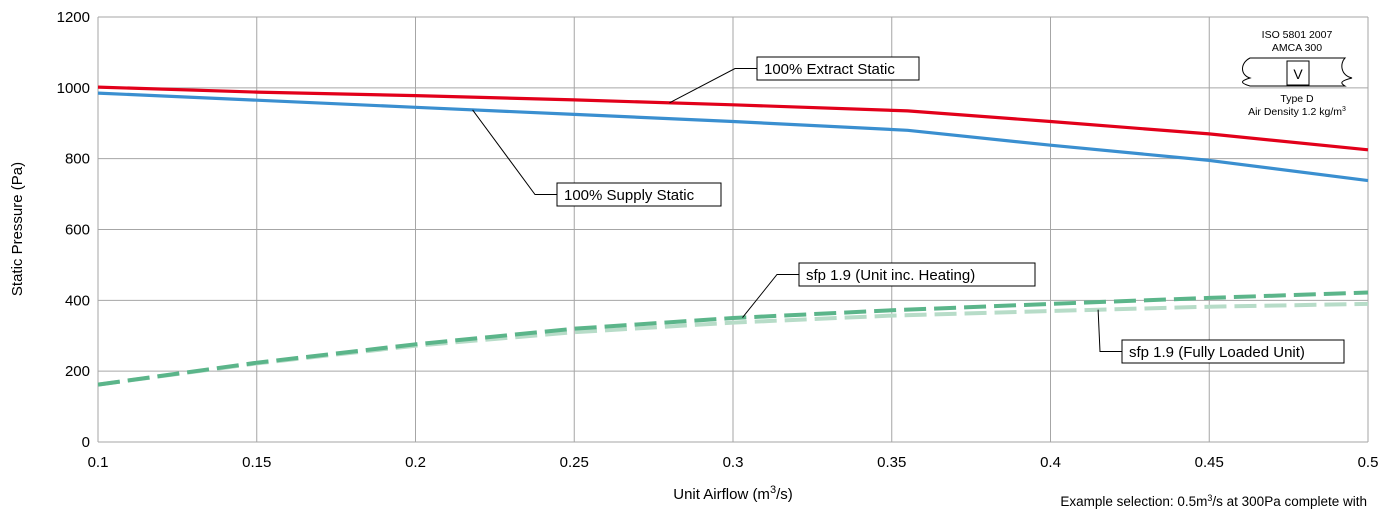 The height and width of the screenshot is (509, 1392). Describe the element at coordinates (574, 462) in the screenshot. I see `x-tick-label: 0.25` at that location.